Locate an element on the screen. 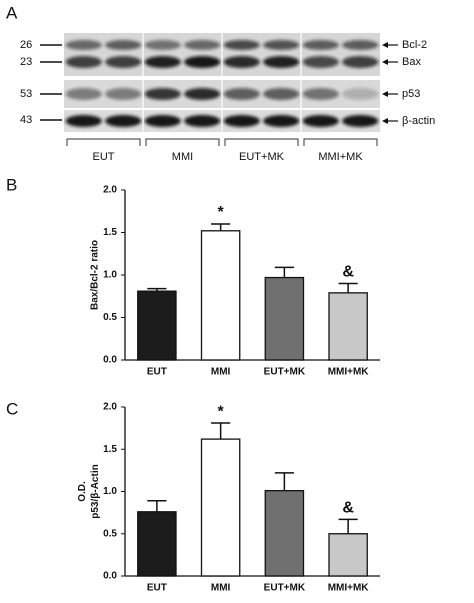 Image resolution: width=474 pixels, height=603 pixels. band-label: Bcl-2 is located at coordinates (414, 45).